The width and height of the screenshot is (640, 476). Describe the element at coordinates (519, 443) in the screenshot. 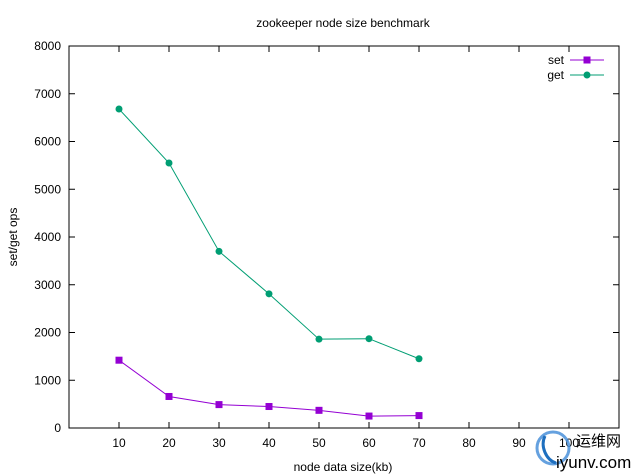

I see `x-tick-label: 90` at that location.